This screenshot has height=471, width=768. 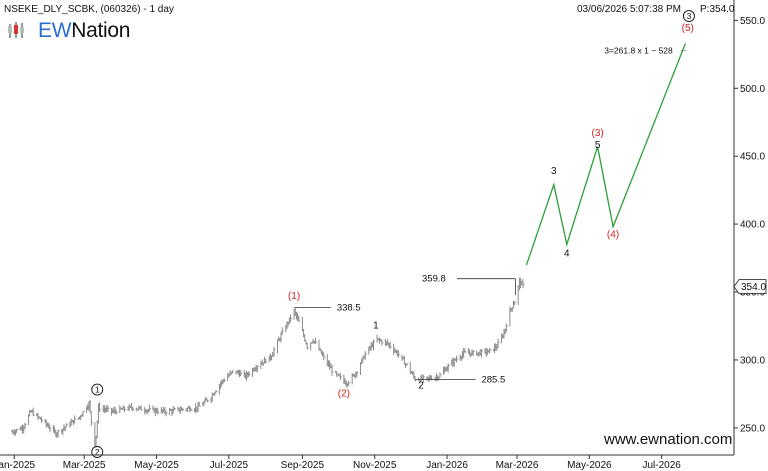 I want to click on wave-label: (5), so click(x=688, y=28).